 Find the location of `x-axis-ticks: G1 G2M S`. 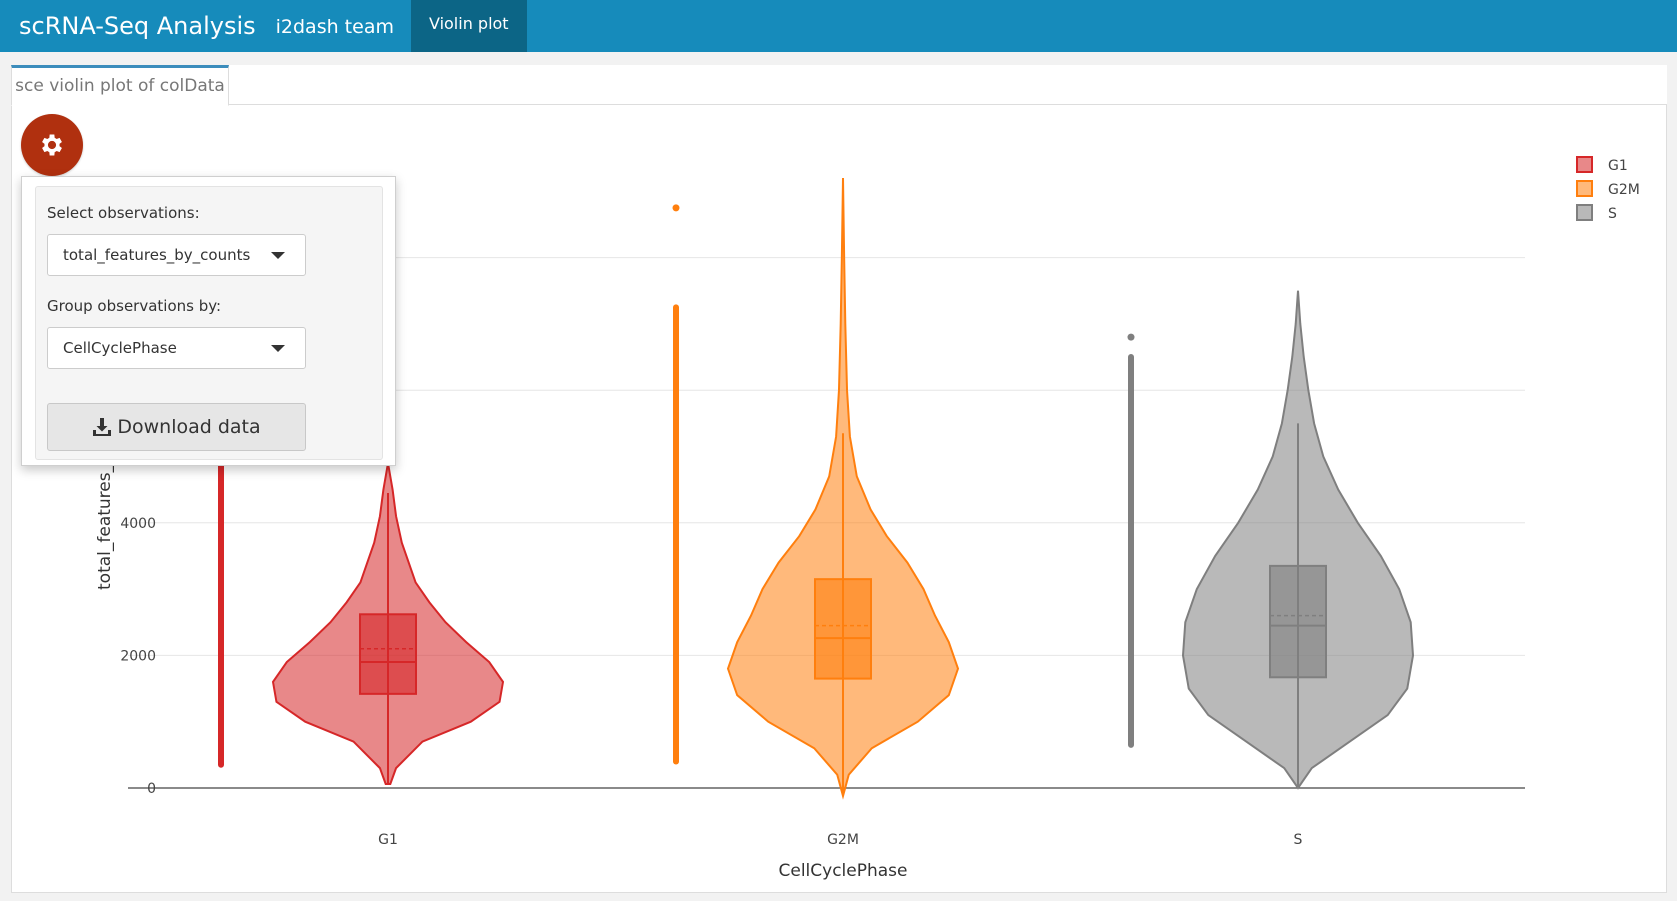

x-axis-ticks: G1 G2M S is located at coordinates (840, 840).